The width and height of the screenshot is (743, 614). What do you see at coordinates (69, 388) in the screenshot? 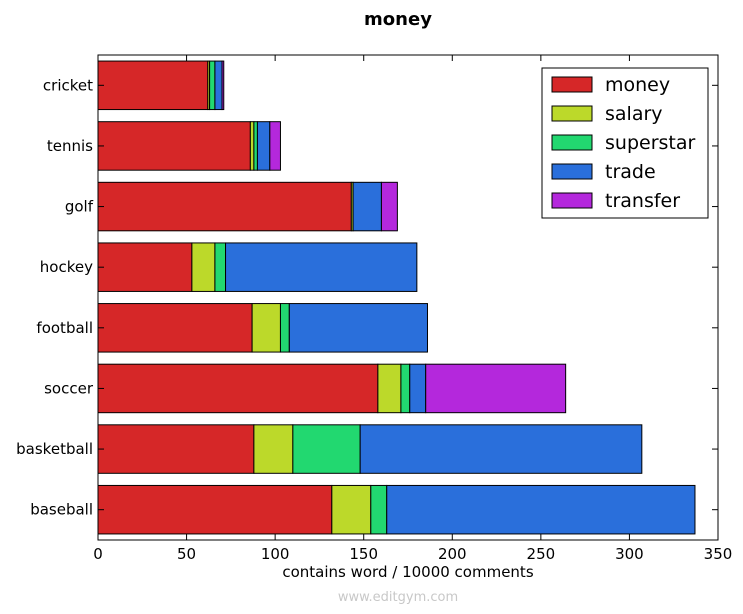
I see `y-tick-label: soccer` at bounding box center [69, 388].